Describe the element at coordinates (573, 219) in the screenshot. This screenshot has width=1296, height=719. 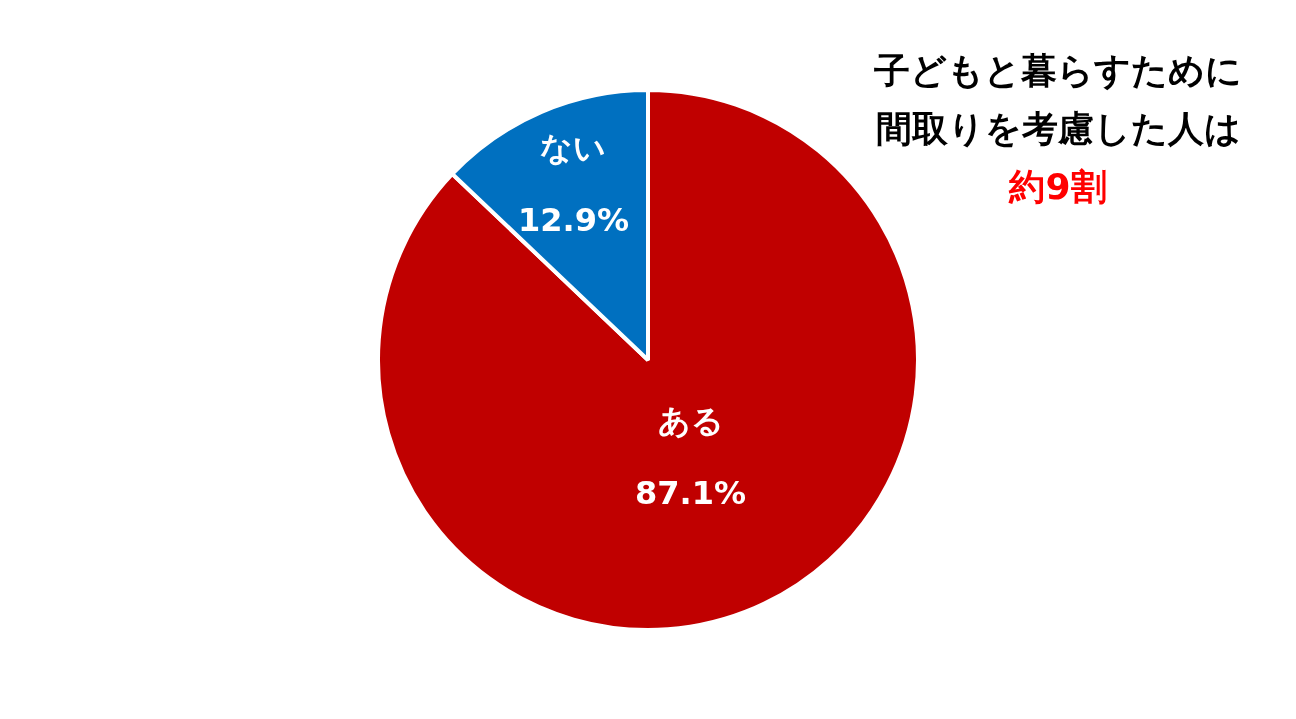
I see `data-label: 12.9%` at that location.